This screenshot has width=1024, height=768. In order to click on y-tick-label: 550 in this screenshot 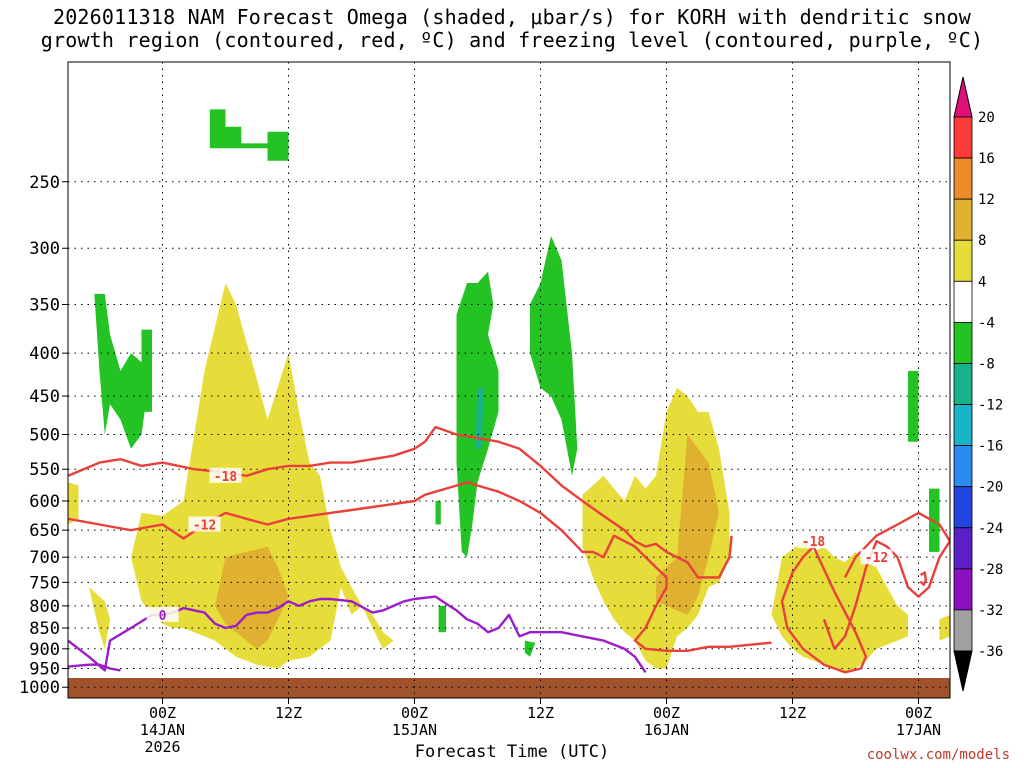, I will do `click(44, 470)`.